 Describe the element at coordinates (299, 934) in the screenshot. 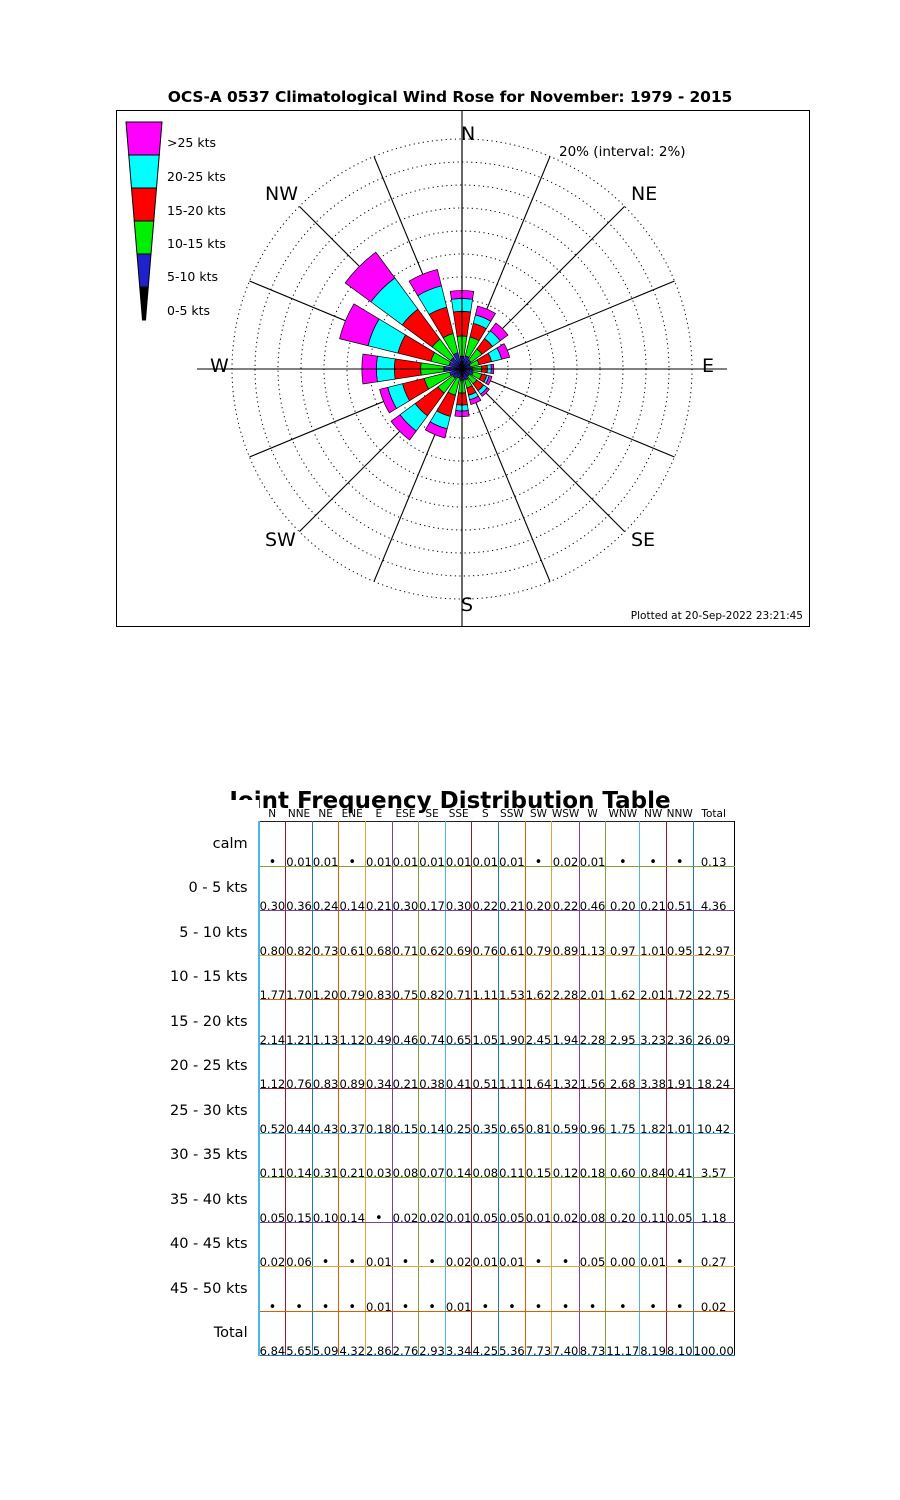

I see `table-cell: 0.82` at that location.